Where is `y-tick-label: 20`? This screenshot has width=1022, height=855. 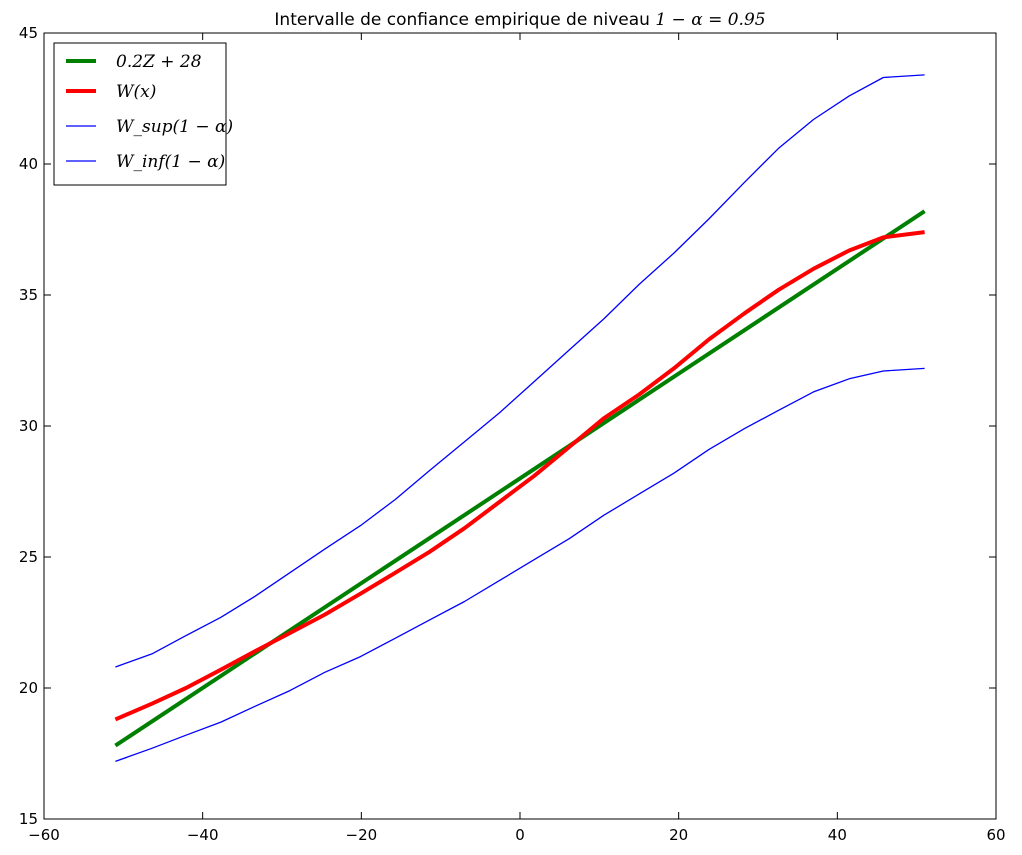 y-tick-label: 20 is located at coordinates (28, 688).